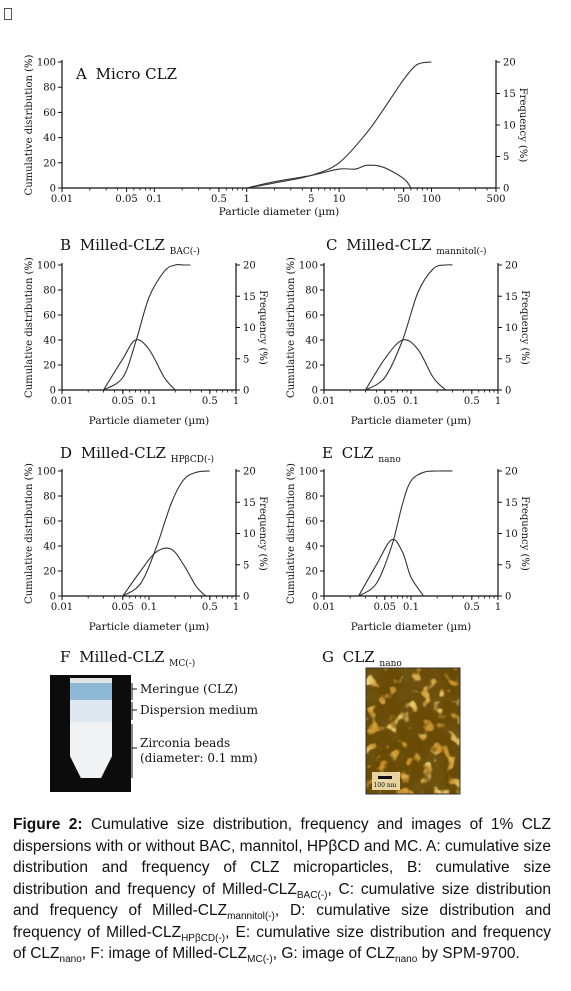  I want to click on panel-a-name: Micro CLZ, so click(136, 74).